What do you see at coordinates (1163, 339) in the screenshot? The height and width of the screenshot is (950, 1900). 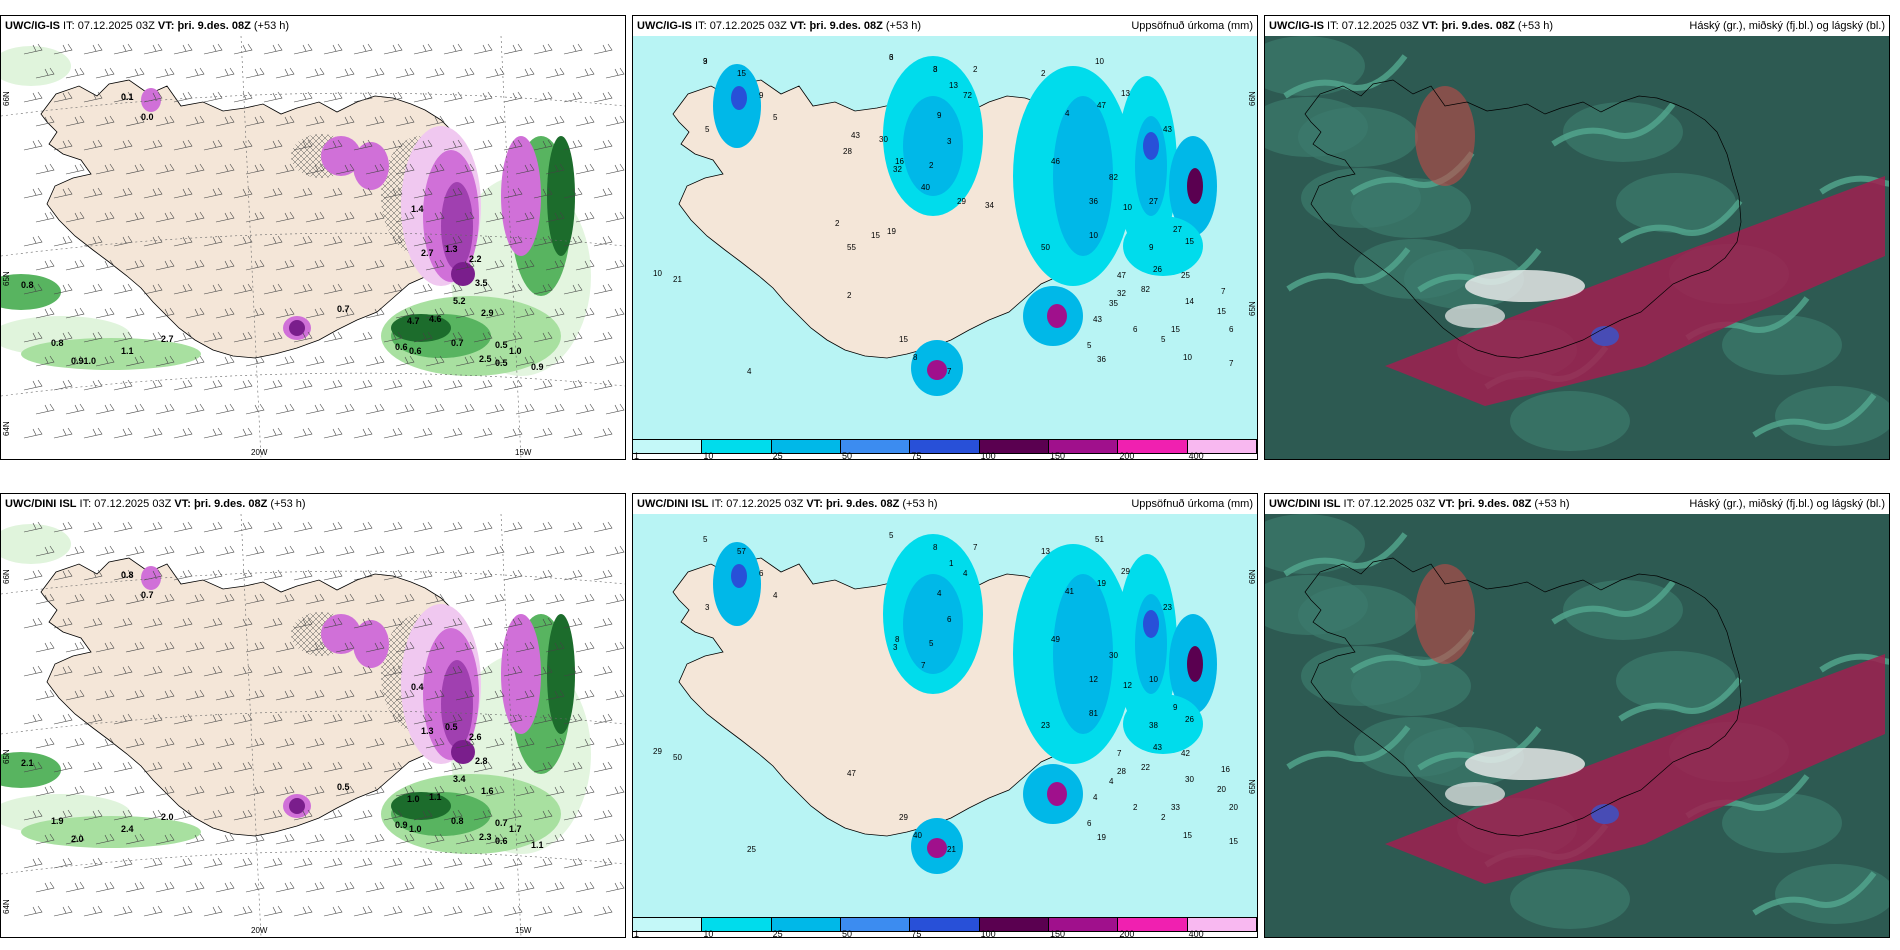 I see `precip-value-label: 5` at bounding box center [1163, 339].